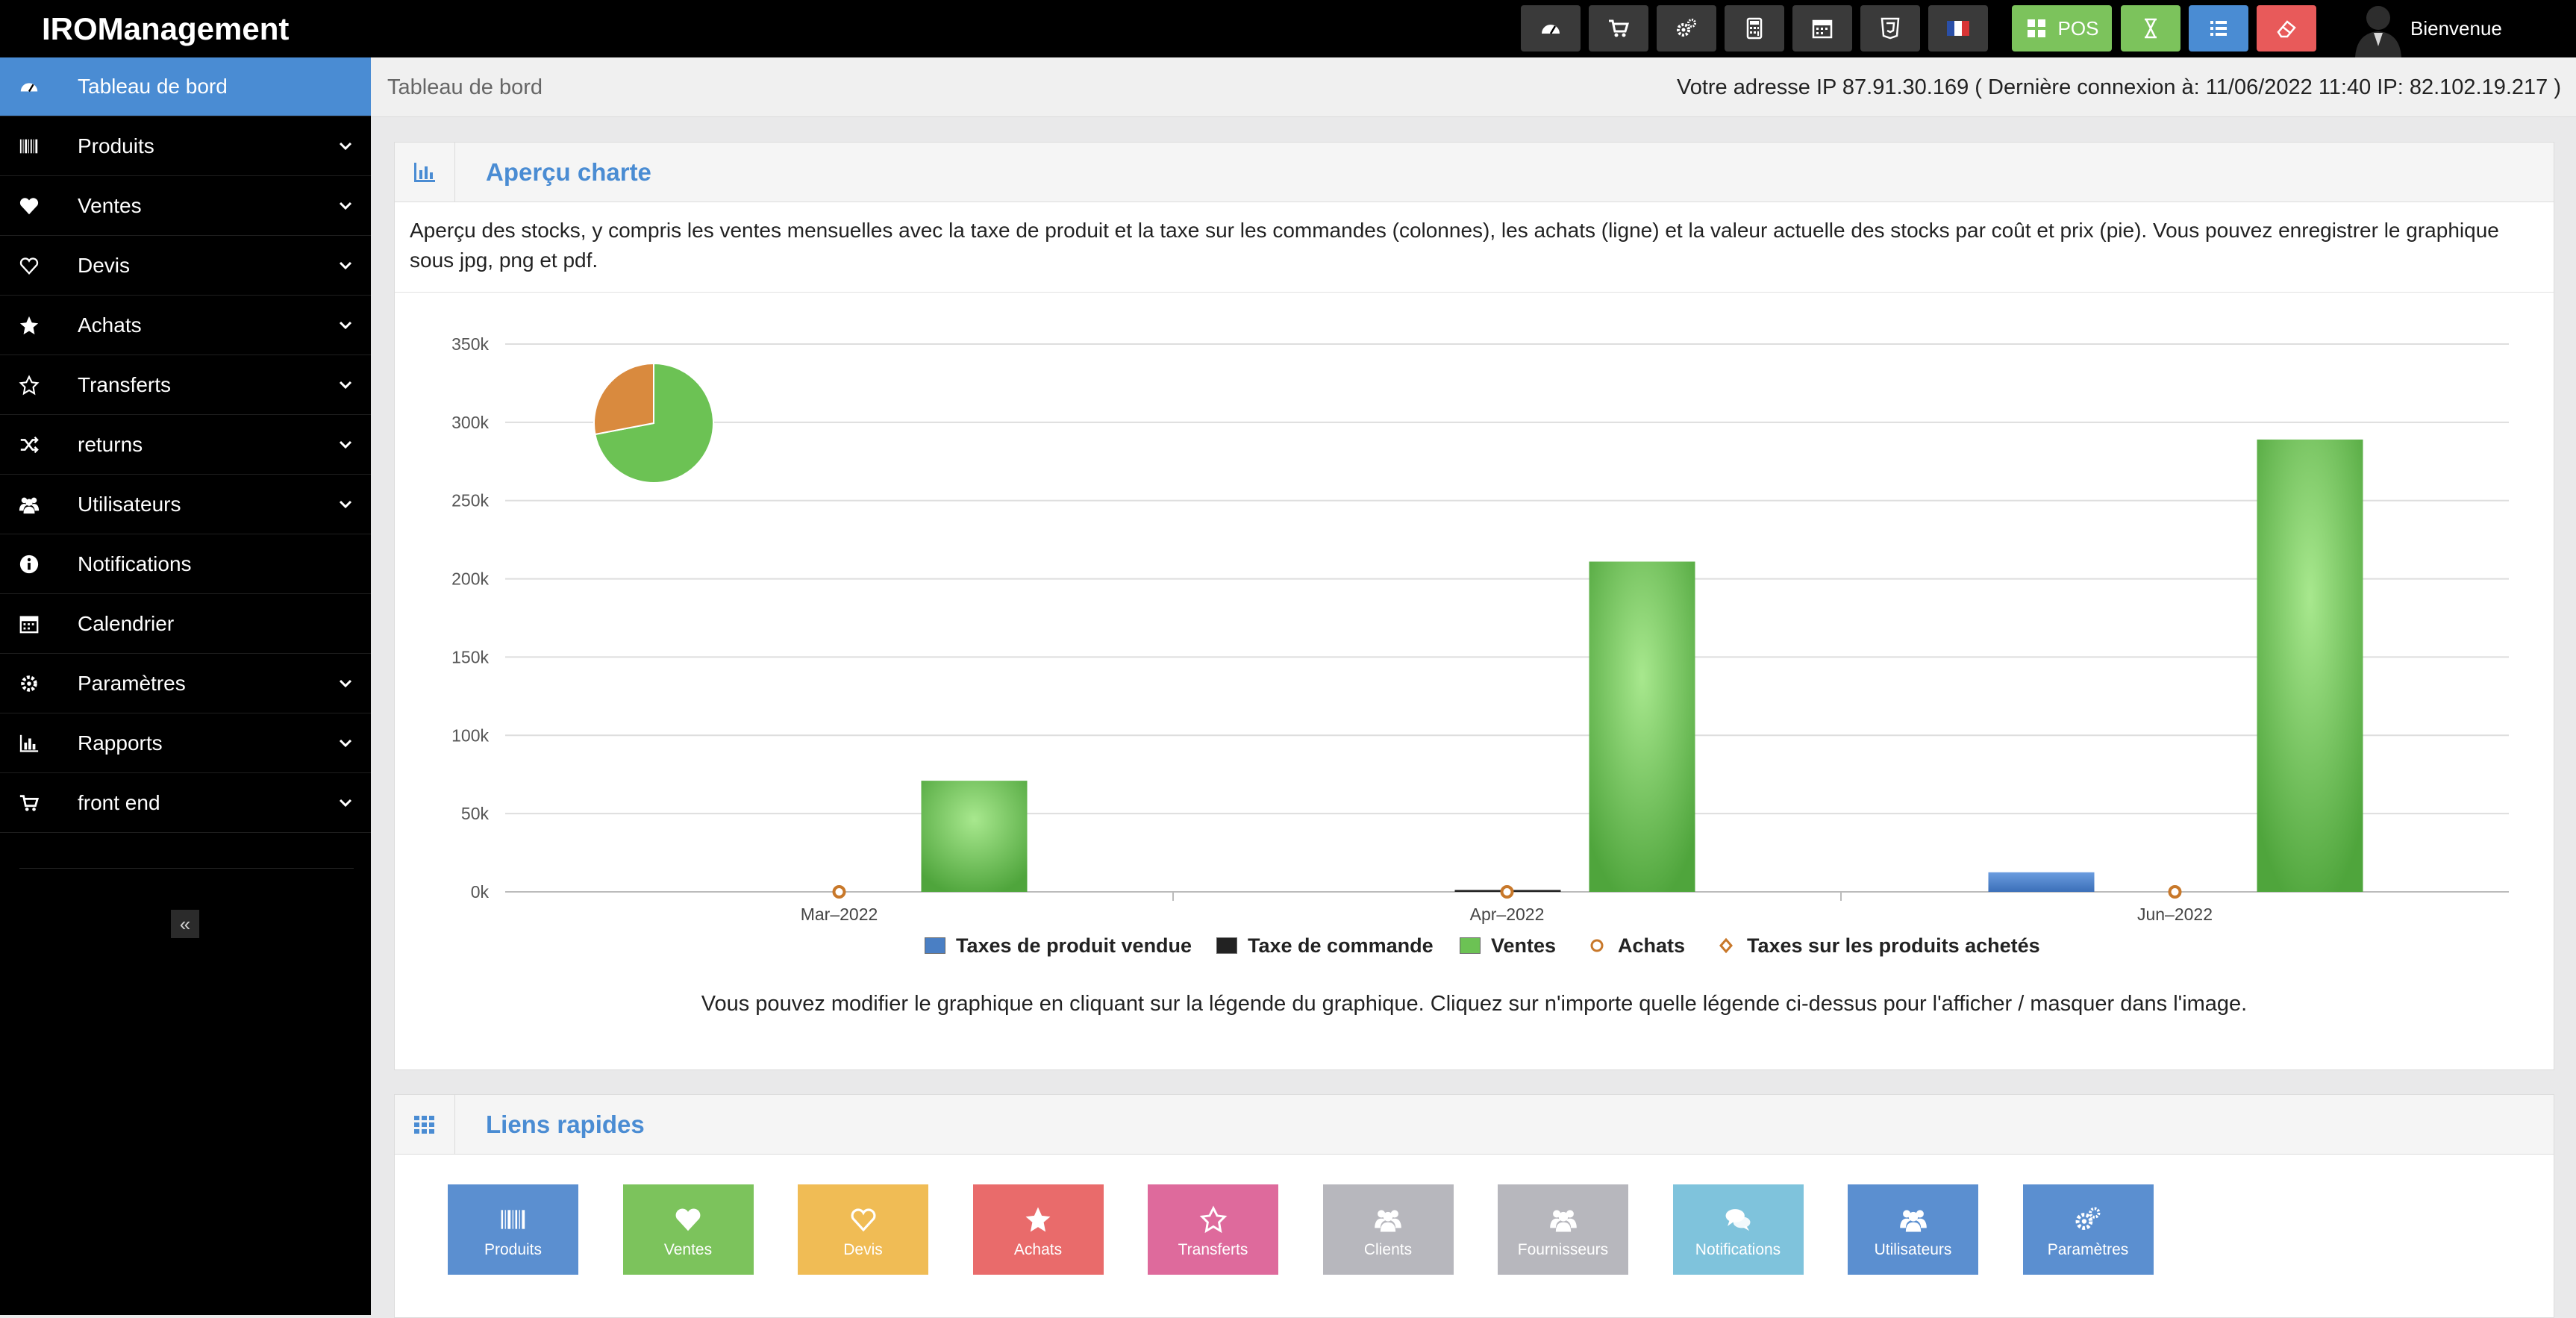 The image size is (2576, 1318). What do you see at coordinates (1213, 1220) in the screenshot?
I see `star-outline-icon` at bounding box center [1213, 1220].